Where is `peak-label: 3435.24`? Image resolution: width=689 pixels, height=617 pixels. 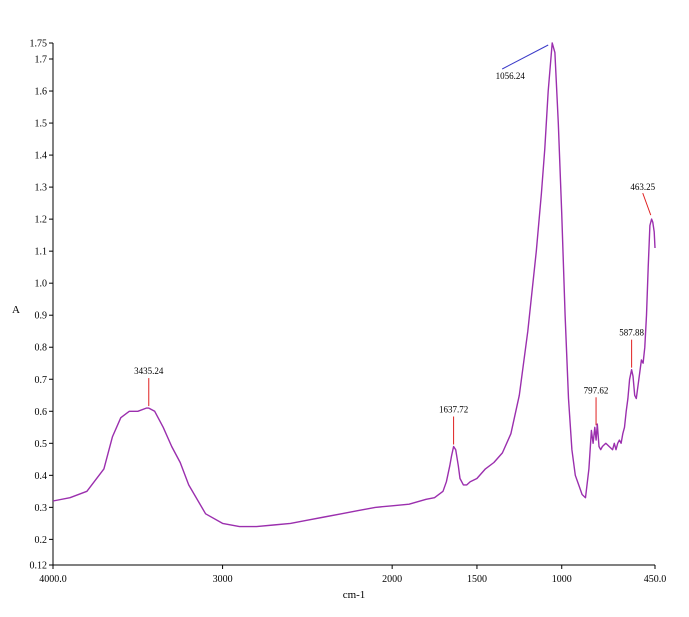
peak-label: 3435.24 is located at coordinates (149, 371).